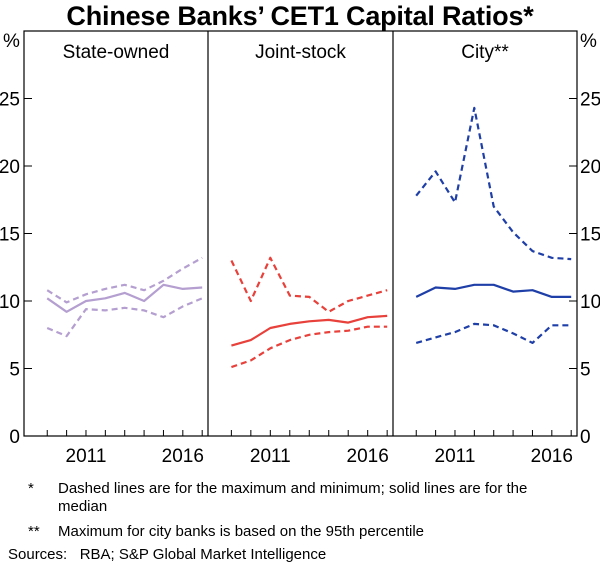 The height and width of the screenshot is (566, 600). What do you see at coordinates (590, 302) in the screenshot?
I see `y-tick-label-right: 10` at bounding box center [590, 302].